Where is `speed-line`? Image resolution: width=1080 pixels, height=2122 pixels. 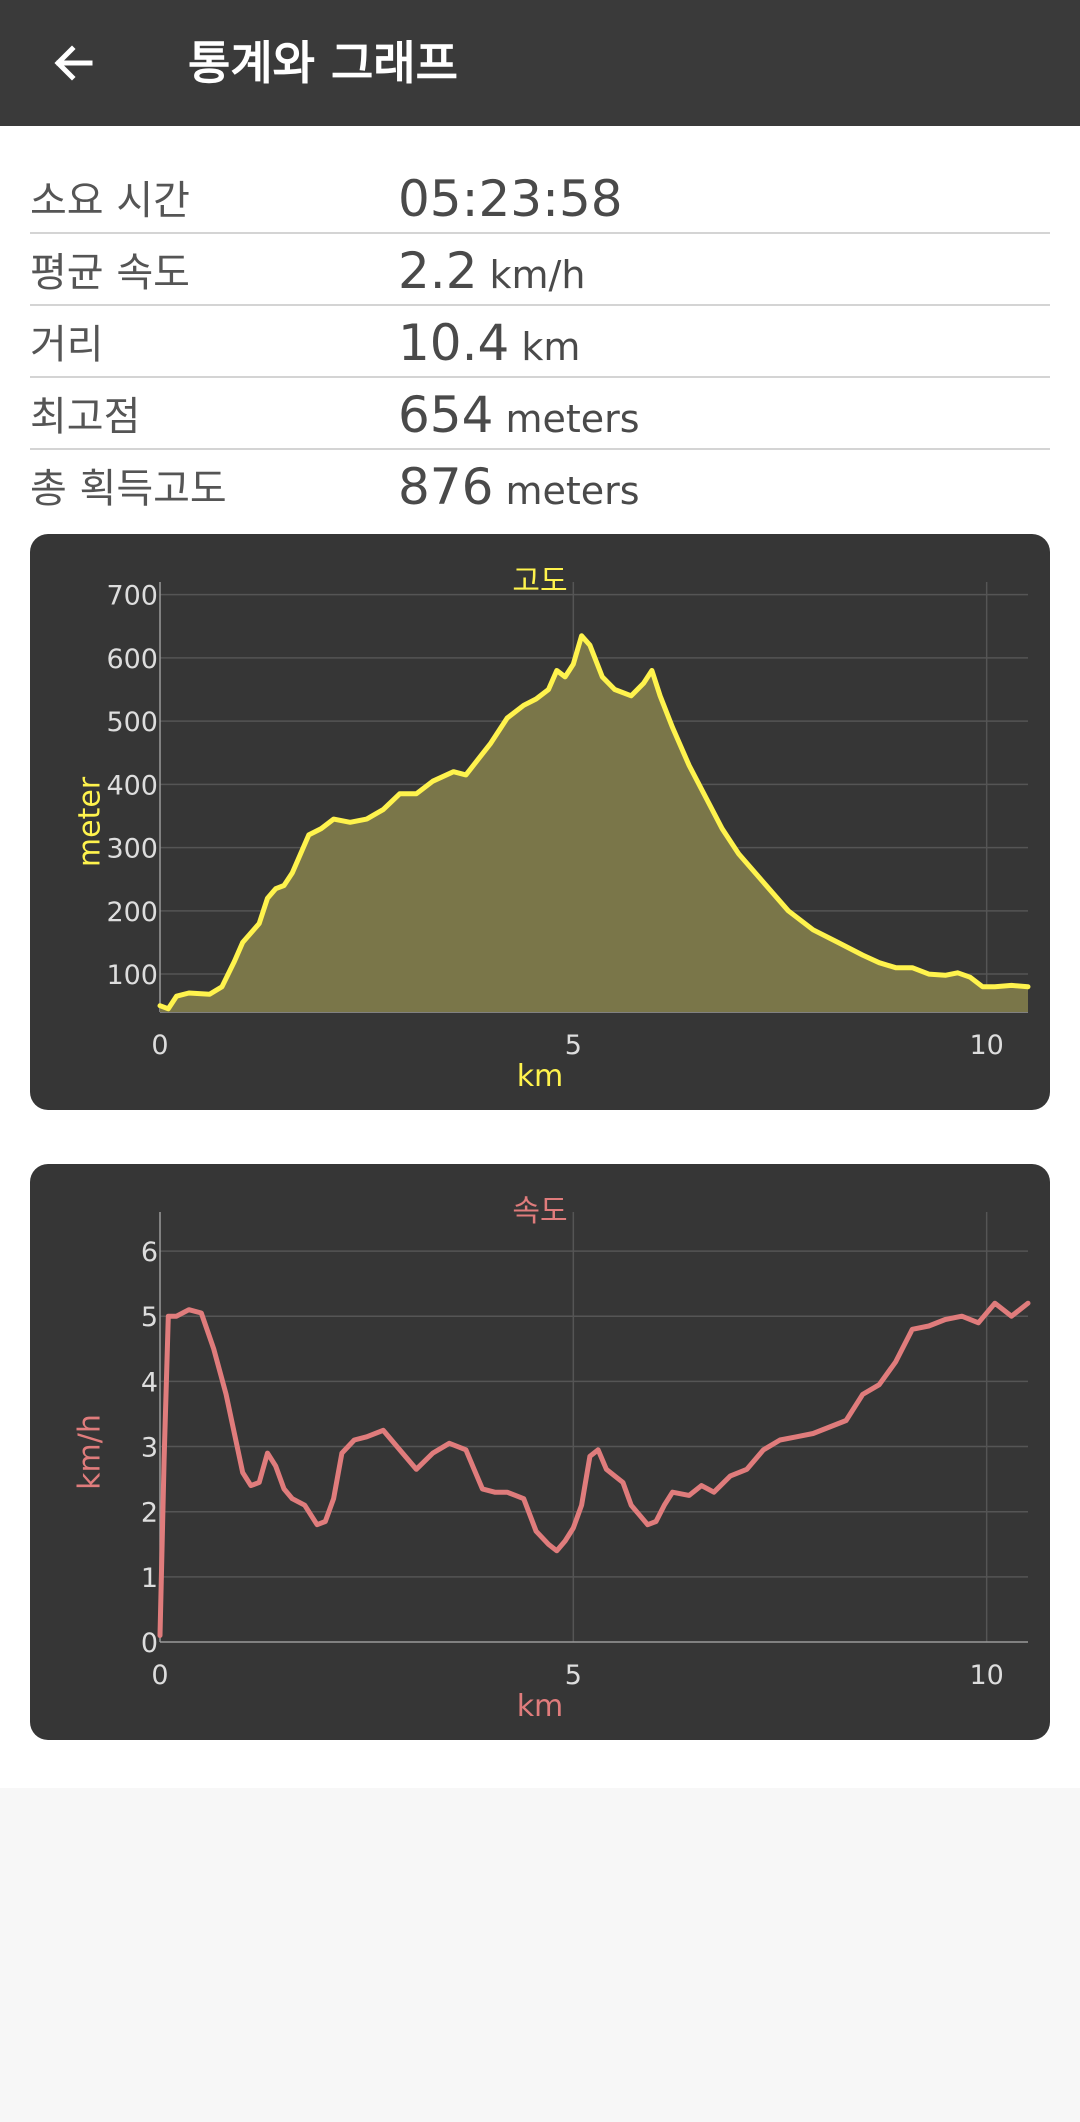
speed-line is located at coordinates (594, 1469).